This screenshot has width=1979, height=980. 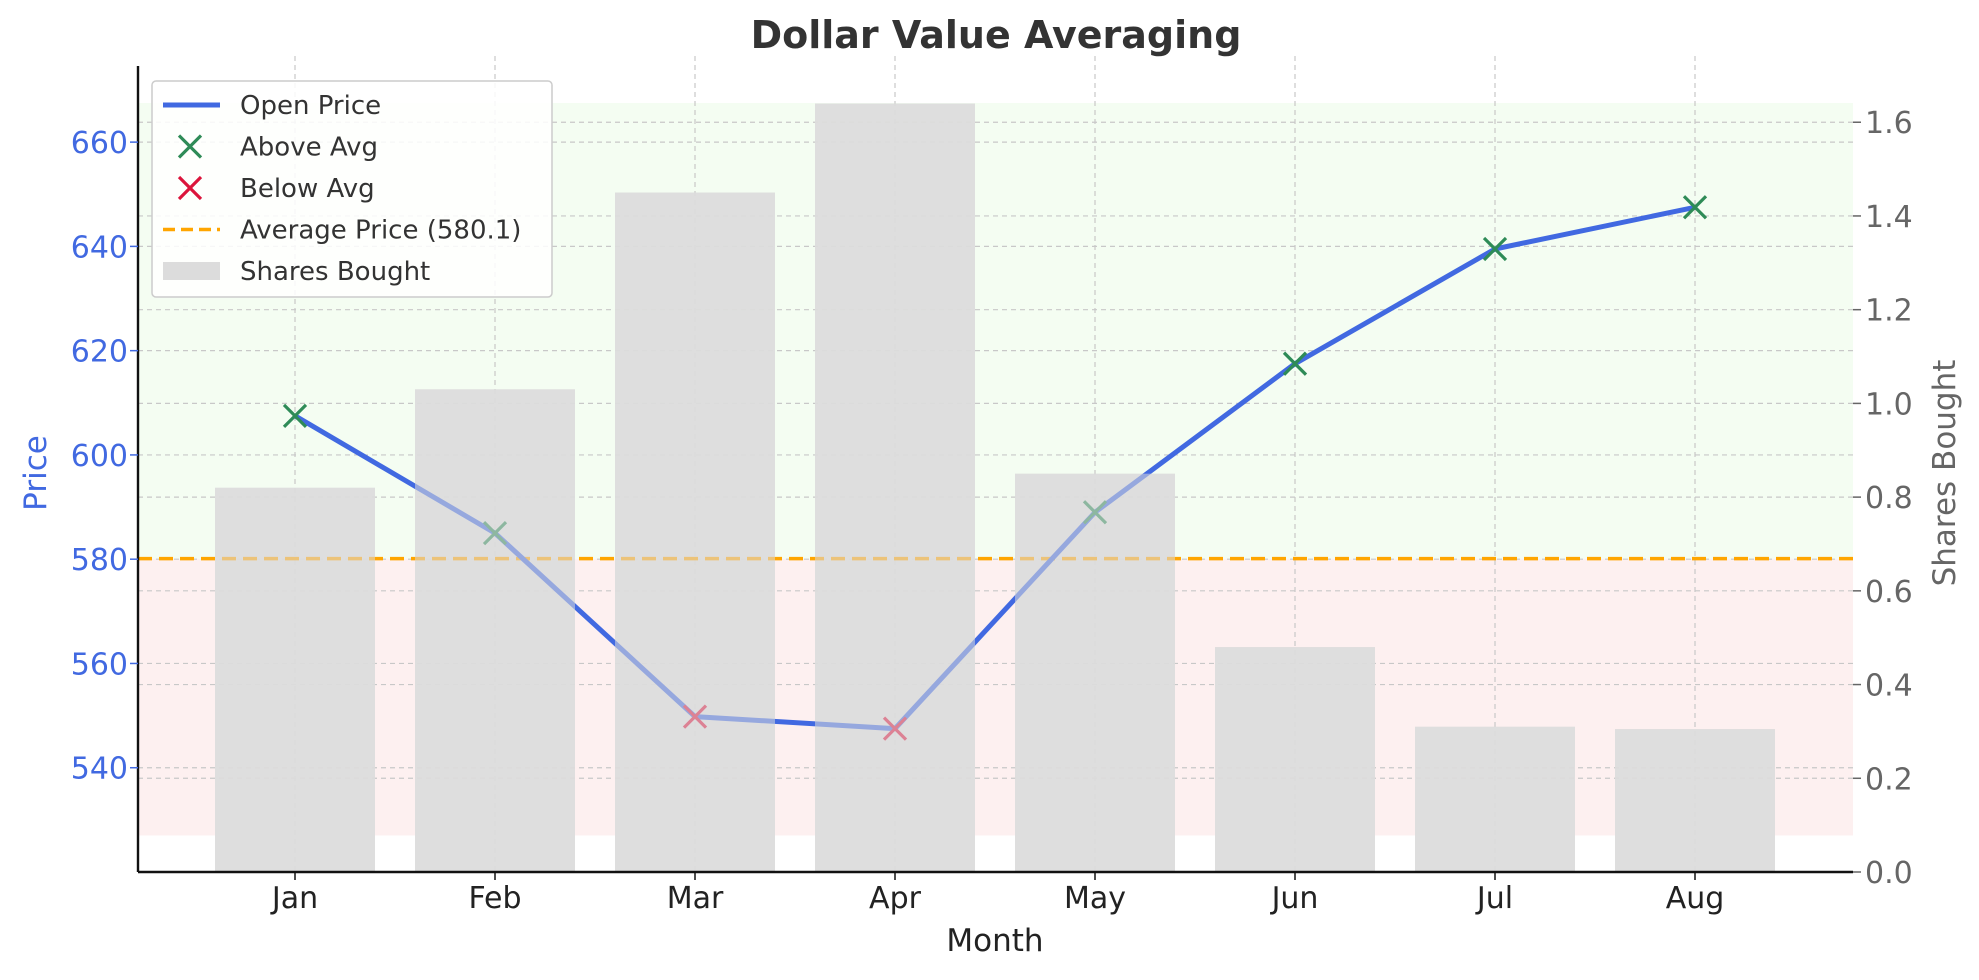 What do you see at coordinates (1889, 498) in the screenshot?
I see `y2-tick-label: 0.8` at bounding box center [1889, 498].